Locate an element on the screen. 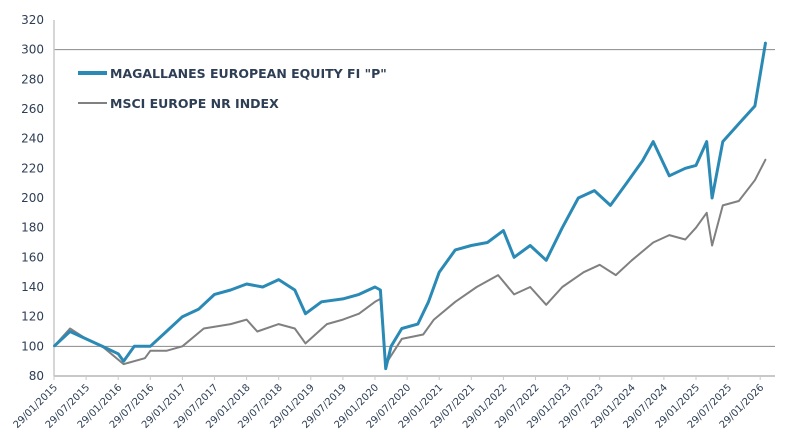  y-tick-label: 80 is located at coordinates (36, 376).